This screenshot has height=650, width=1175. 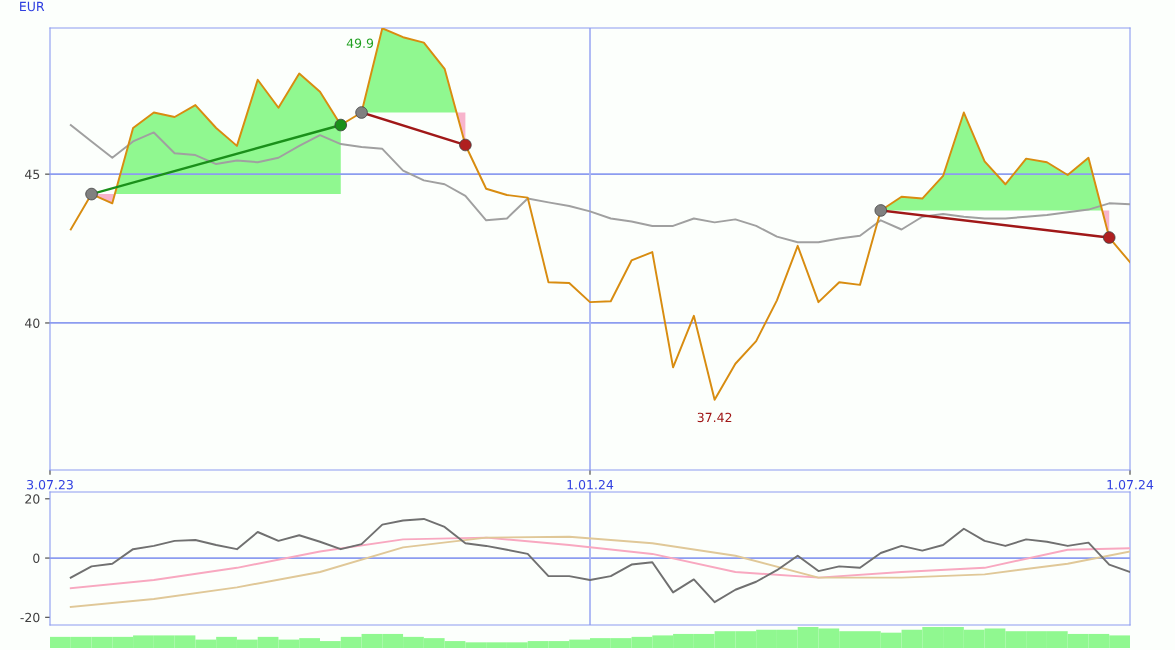 I want to click on y-tick-label: 0, so click(x=36, y=558).